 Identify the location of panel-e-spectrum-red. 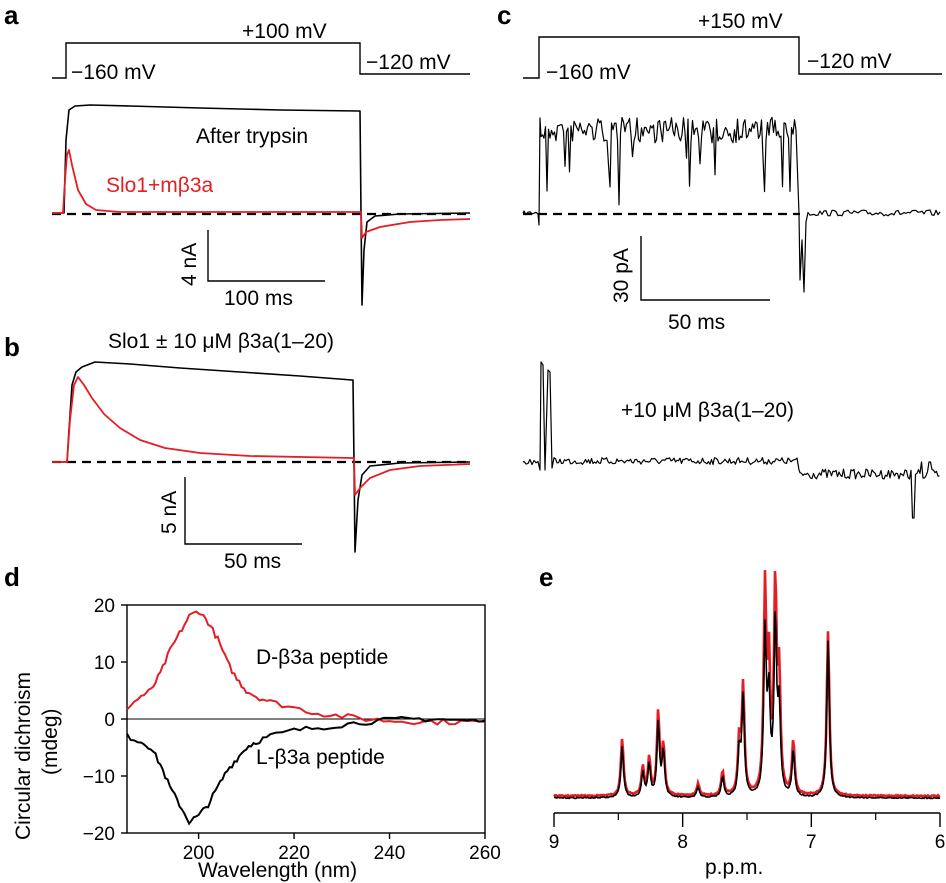
(747, 684).